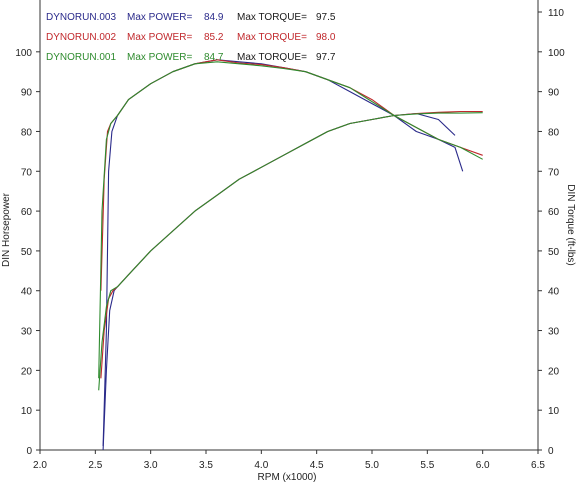 The image size is (582, 487). I want to click on y-right-tick-label: 10, so click(554, 411).